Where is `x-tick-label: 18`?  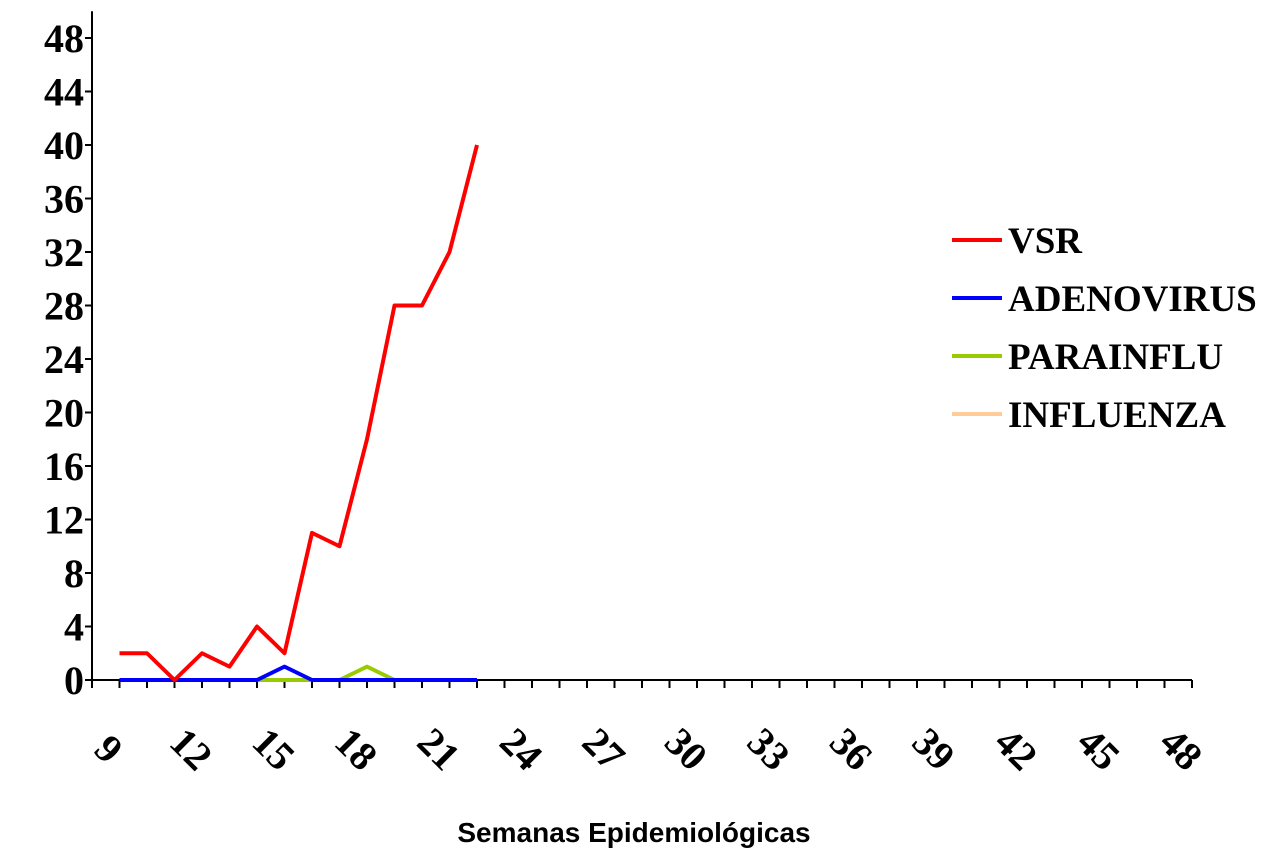
x-tick-label: 18 is located at coordinates (356, 749).